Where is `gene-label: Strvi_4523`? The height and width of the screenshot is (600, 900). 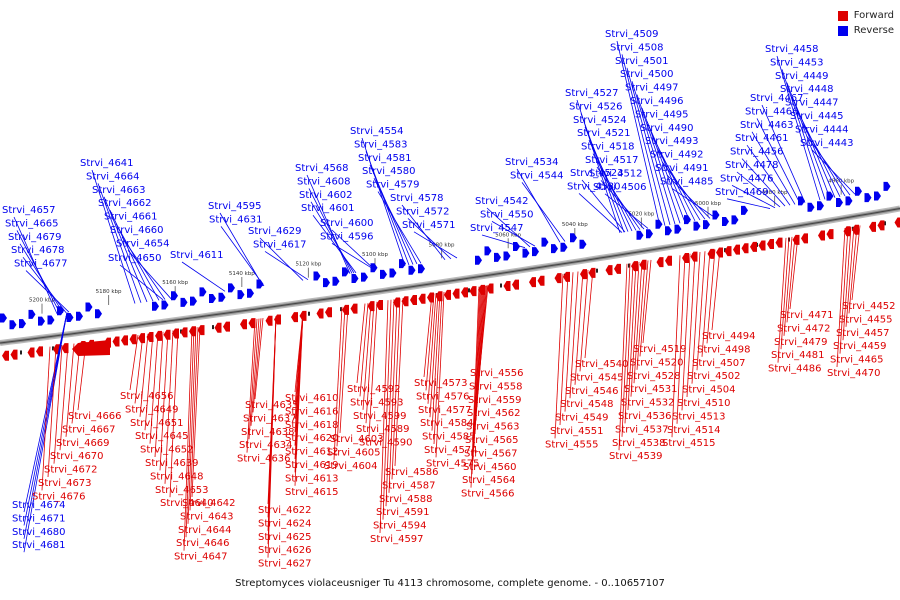 gene-label: Strvi_4523 is located at coordinates (597, 173).